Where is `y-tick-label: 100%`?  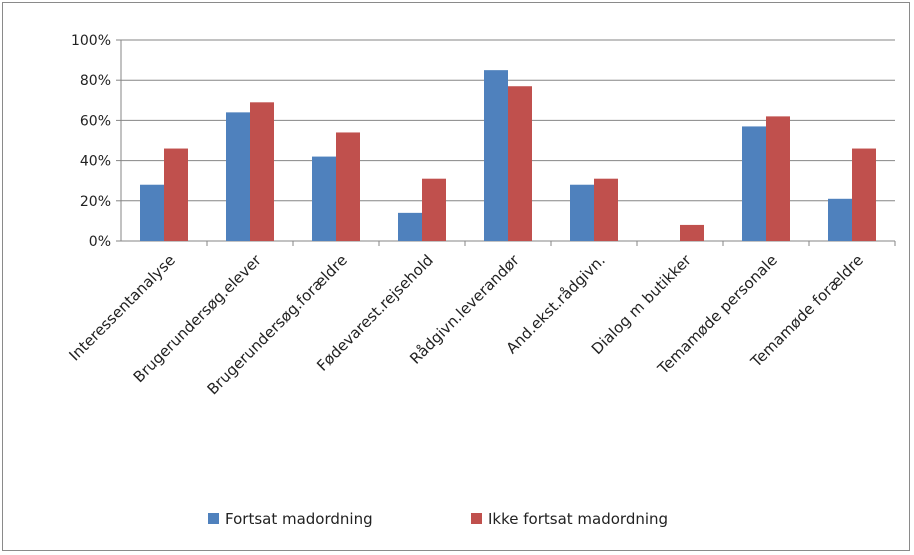 y-tick-label: 100% is located at coordinates (91, 41).